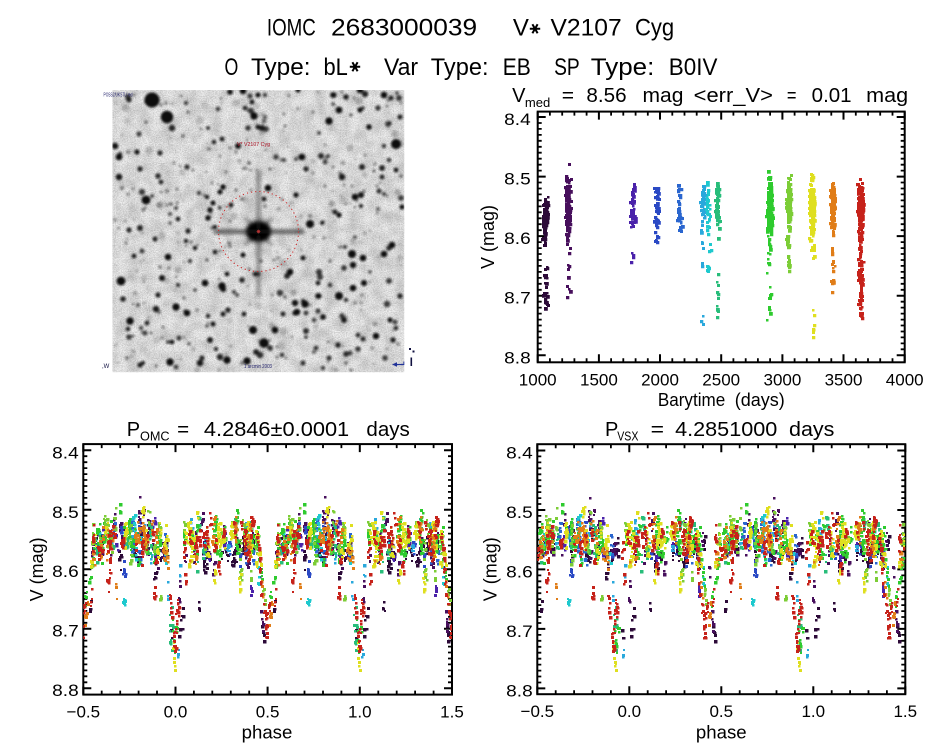  Describe the element at coordinates (654, 28) in the screenshot. I see `svg-text: Cyg` at that location.